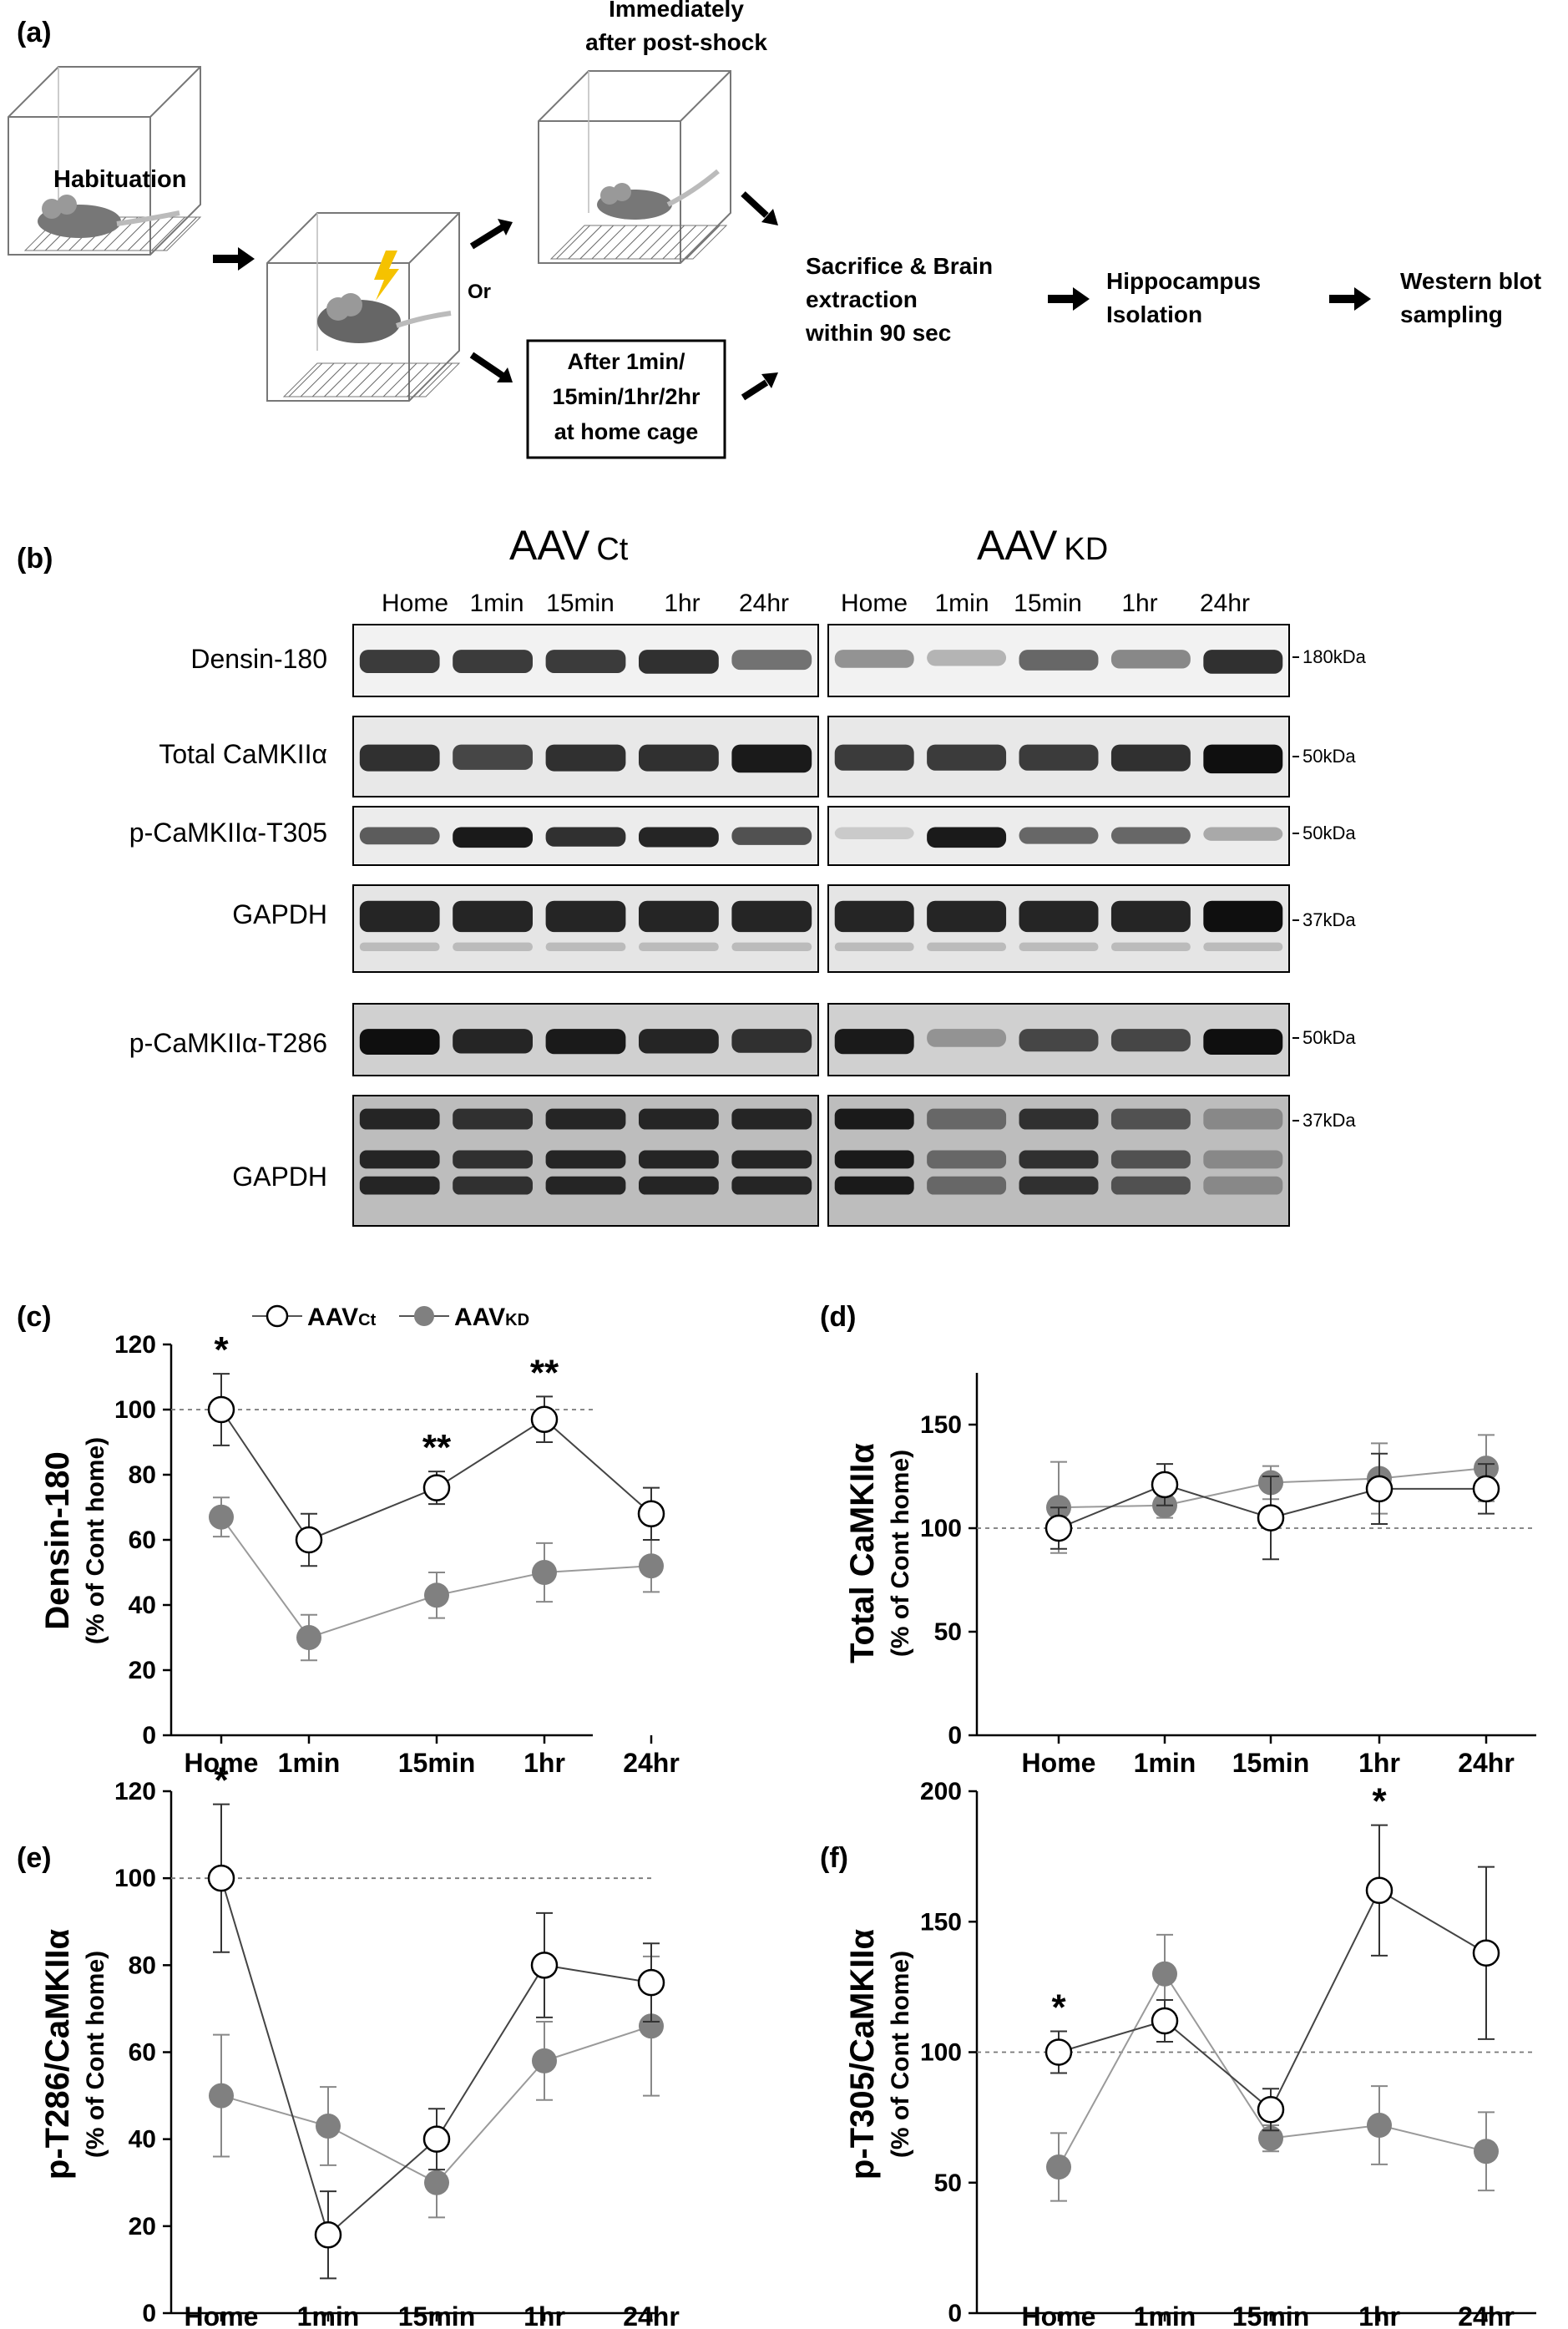  Describe the element at coordinates (105, 161) in the screenshot. I see `habituation-cage` at that location.